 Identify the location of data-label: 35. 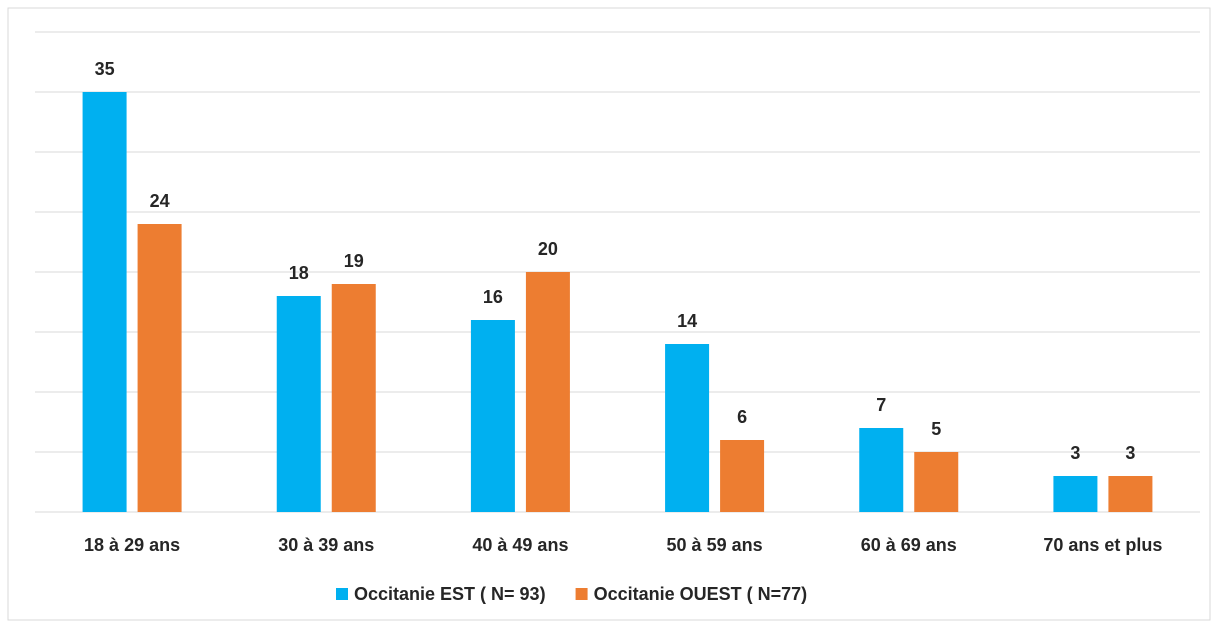
(105, 69).